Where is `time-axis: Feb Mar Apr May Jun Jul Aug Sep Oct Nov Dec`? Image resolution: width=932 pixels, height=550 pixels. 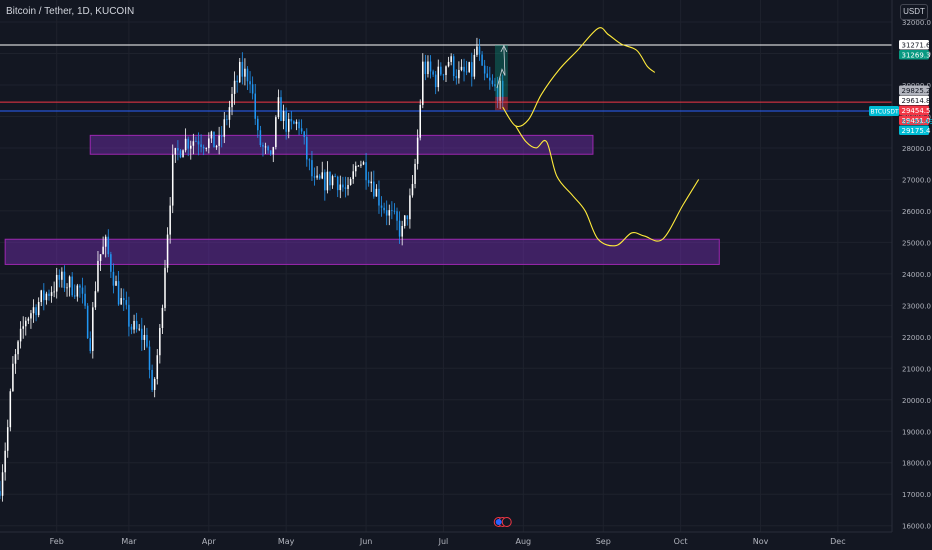 time-axis: Feb Mar Apr May Jun Jul Aug Sep Oct Nov Dec is located at coordinates (446, 538).